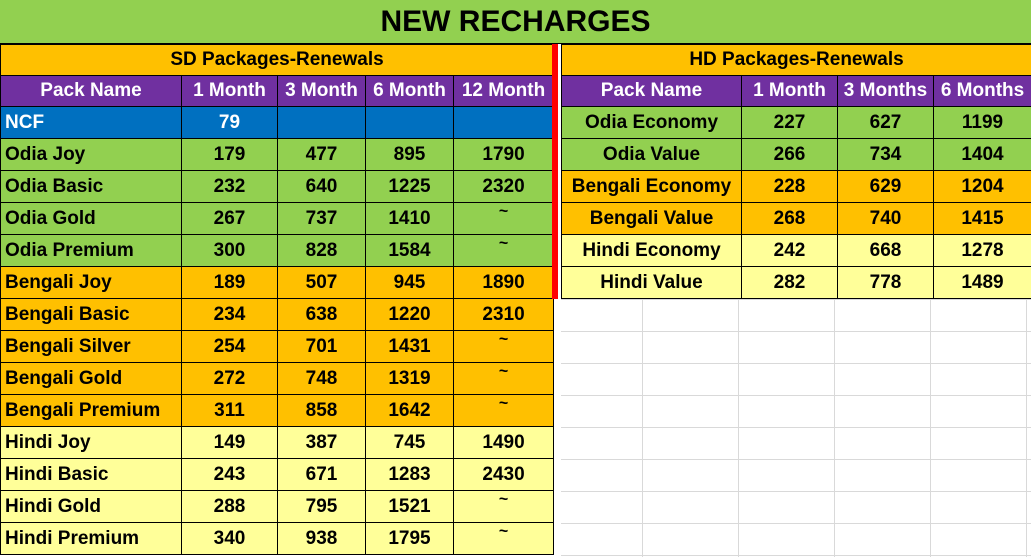  What do you see at coordinates (91, 506) in the screenshot?
I see `sd-cell-pack-name: Hindi Gold` at bounding box center [91, 506].